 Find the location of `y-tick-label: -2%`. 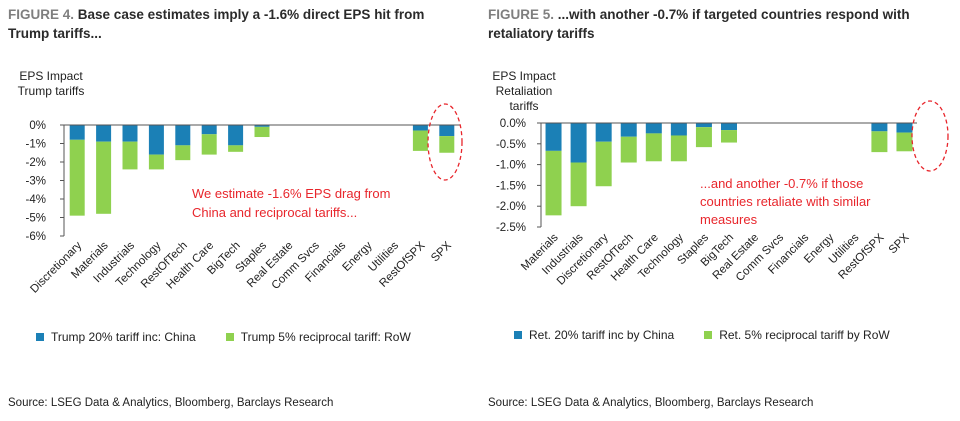

y-tick-label: -2% is located at coordinates (36, 163).